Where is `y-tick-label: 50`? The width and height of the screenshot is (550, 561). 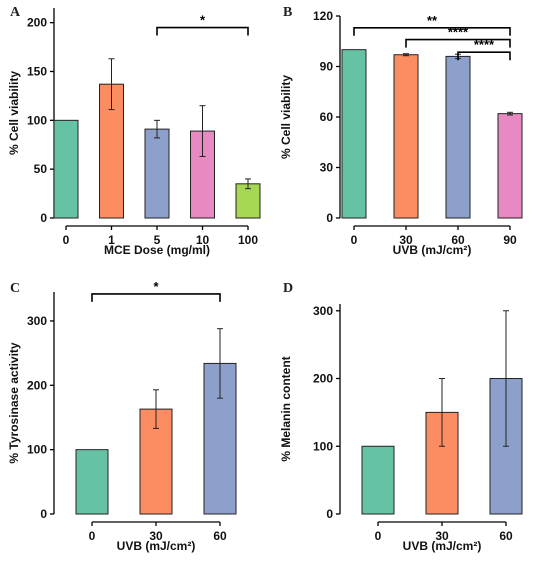
y-tick-label: 50 is located at coordinates (41, 169).